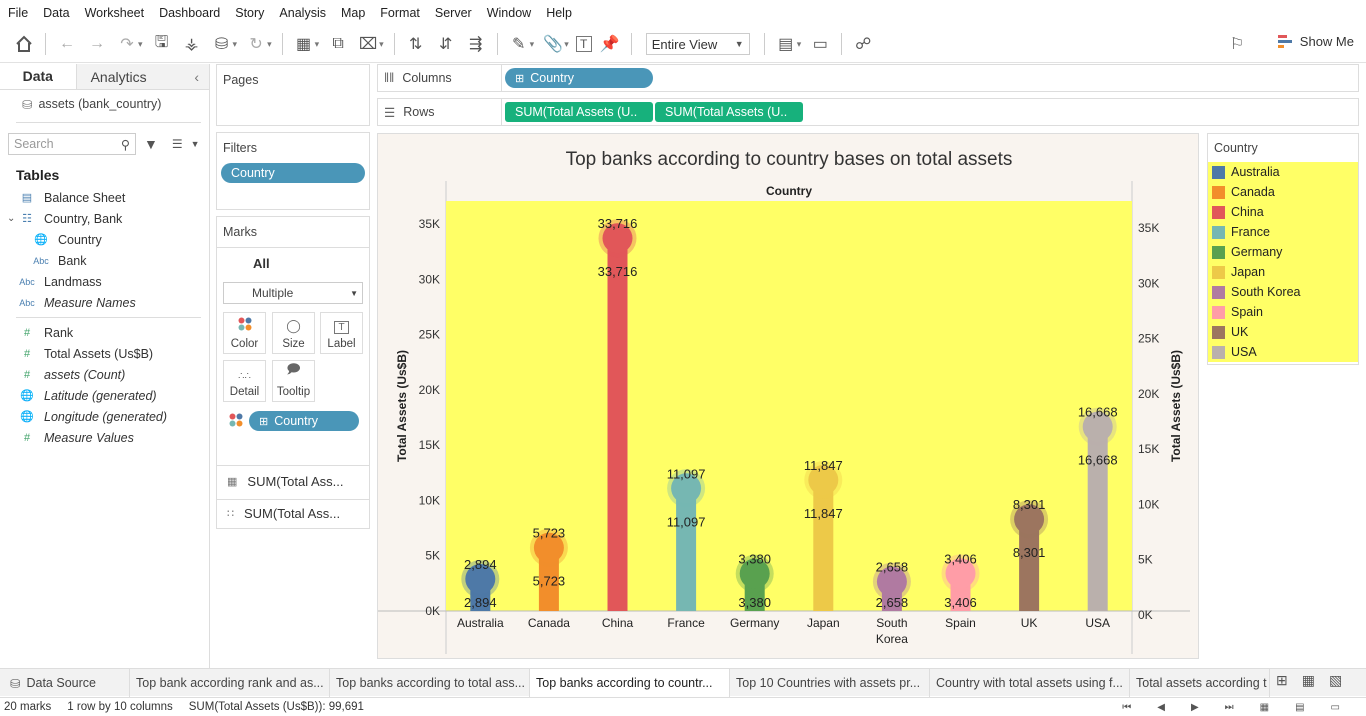 This screenshot has width=1366, height=716. What do you see at coordinates (195, 144) in the screenshot?
I see `chevron-down-icon: ▼` at bounding box center [195, 144].